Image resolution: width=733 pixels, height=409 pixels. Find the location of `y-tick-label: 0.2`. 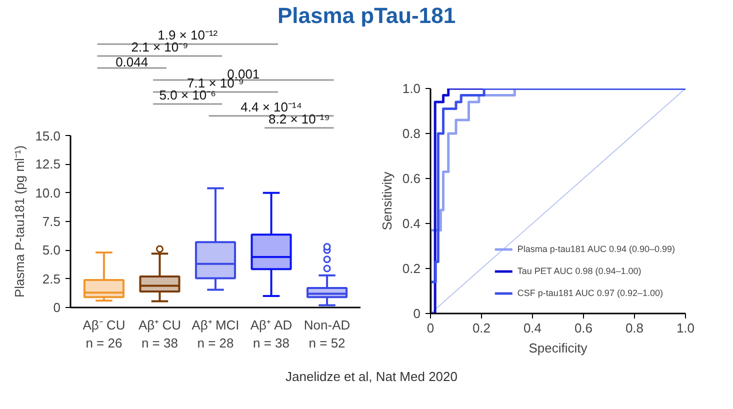

y-tick-label: 0.2 is located at coordinates (411, 268).